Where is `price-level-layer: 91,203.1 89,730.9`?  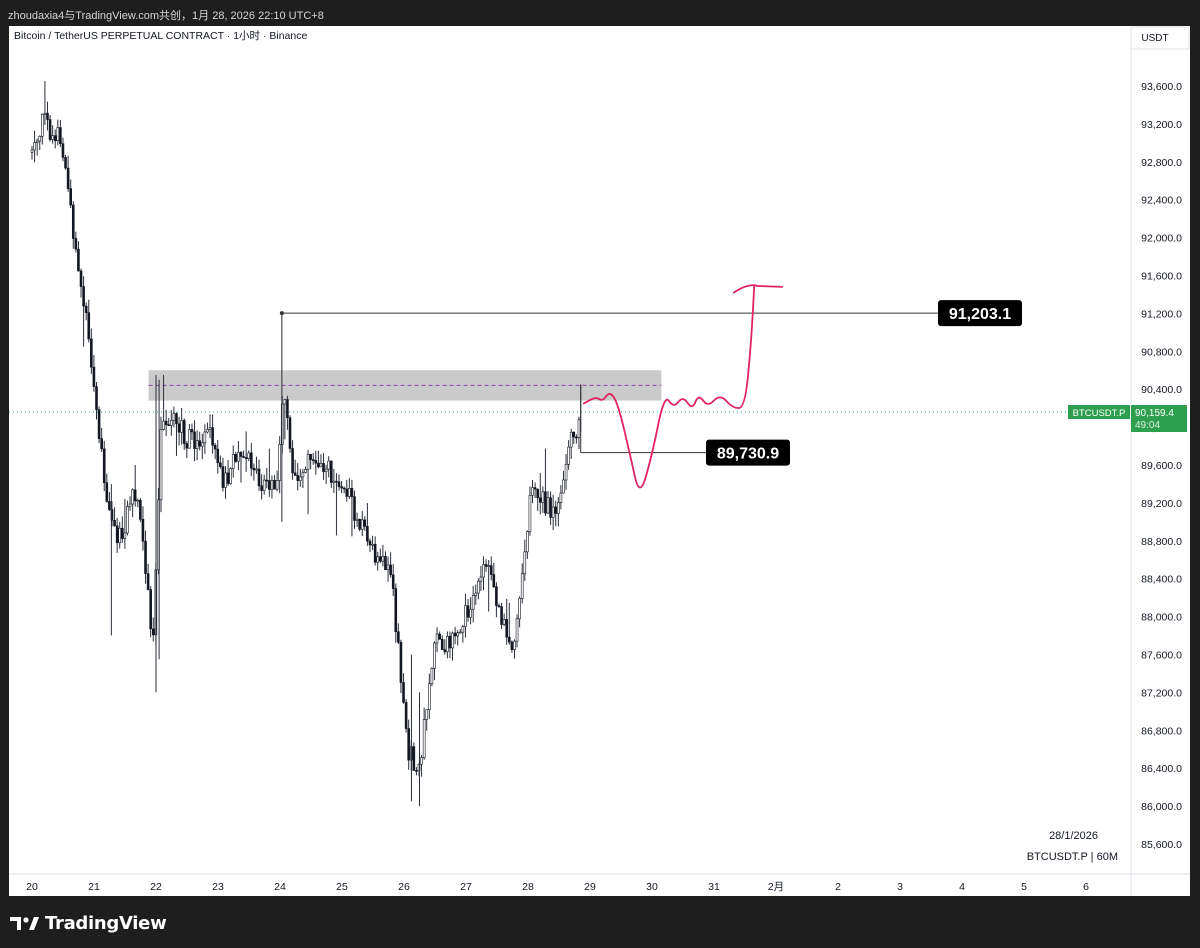
price-level-layer: 91,203.1 89,730.9 is located at coordinates (650, 383).